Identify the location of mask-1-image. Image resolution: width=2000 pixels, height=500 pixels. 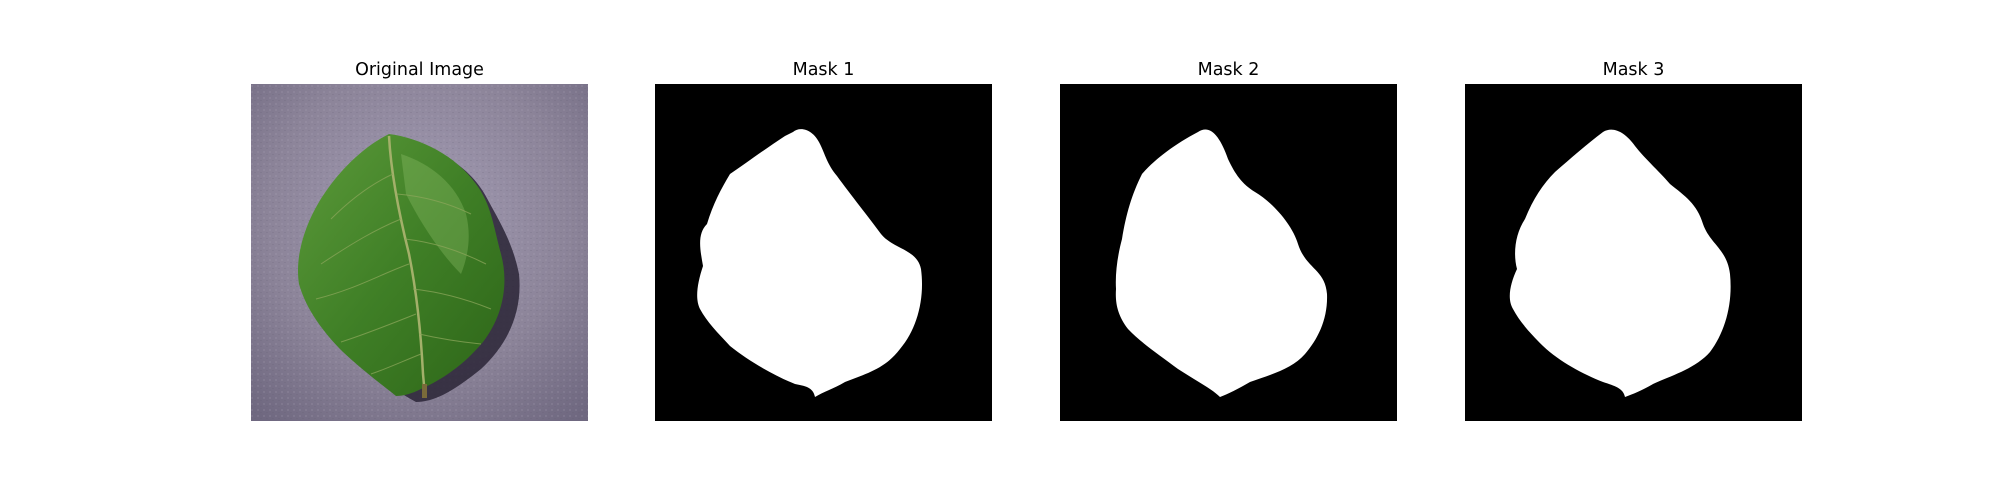
(823, 252).